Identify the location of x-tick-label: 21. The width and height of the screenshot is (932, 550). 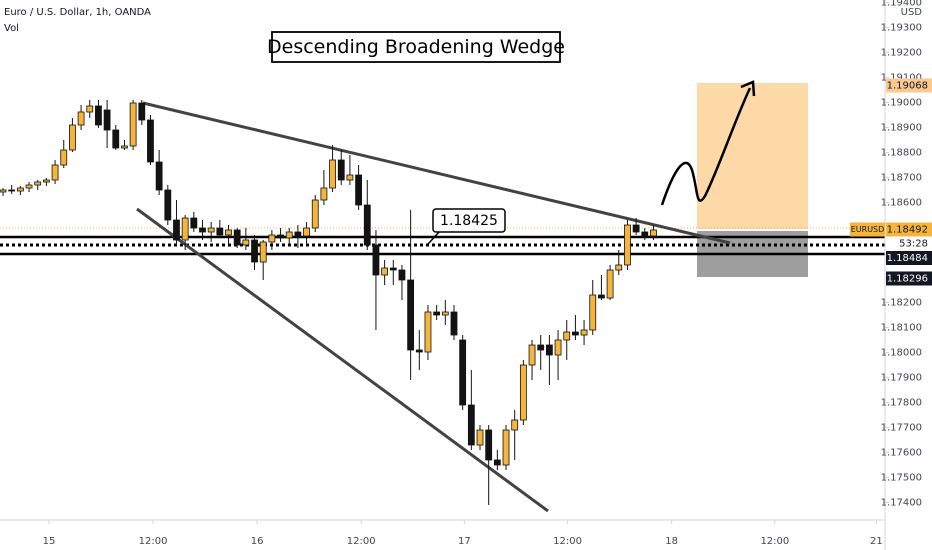
(876, 541).